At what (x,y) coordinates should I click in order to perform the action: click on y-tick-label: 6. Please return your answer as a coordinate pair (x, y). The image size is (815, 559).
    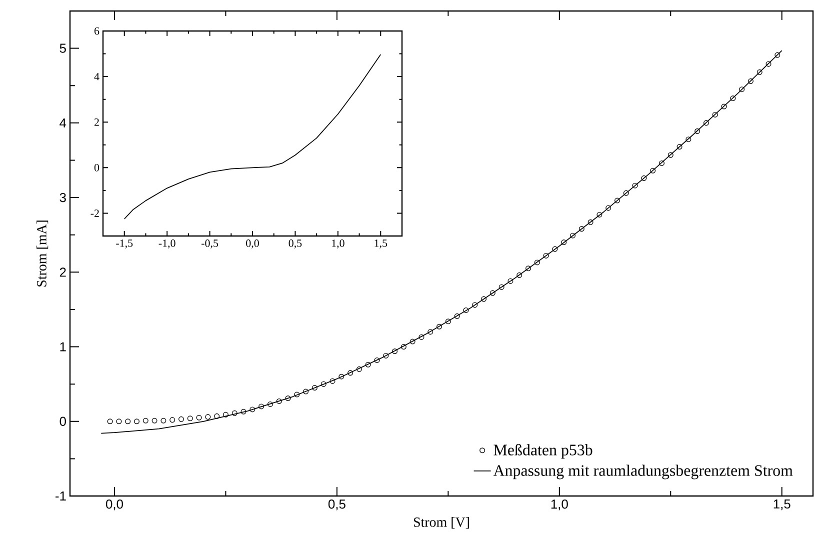
    Looking at the image, I should click on (97, 31).